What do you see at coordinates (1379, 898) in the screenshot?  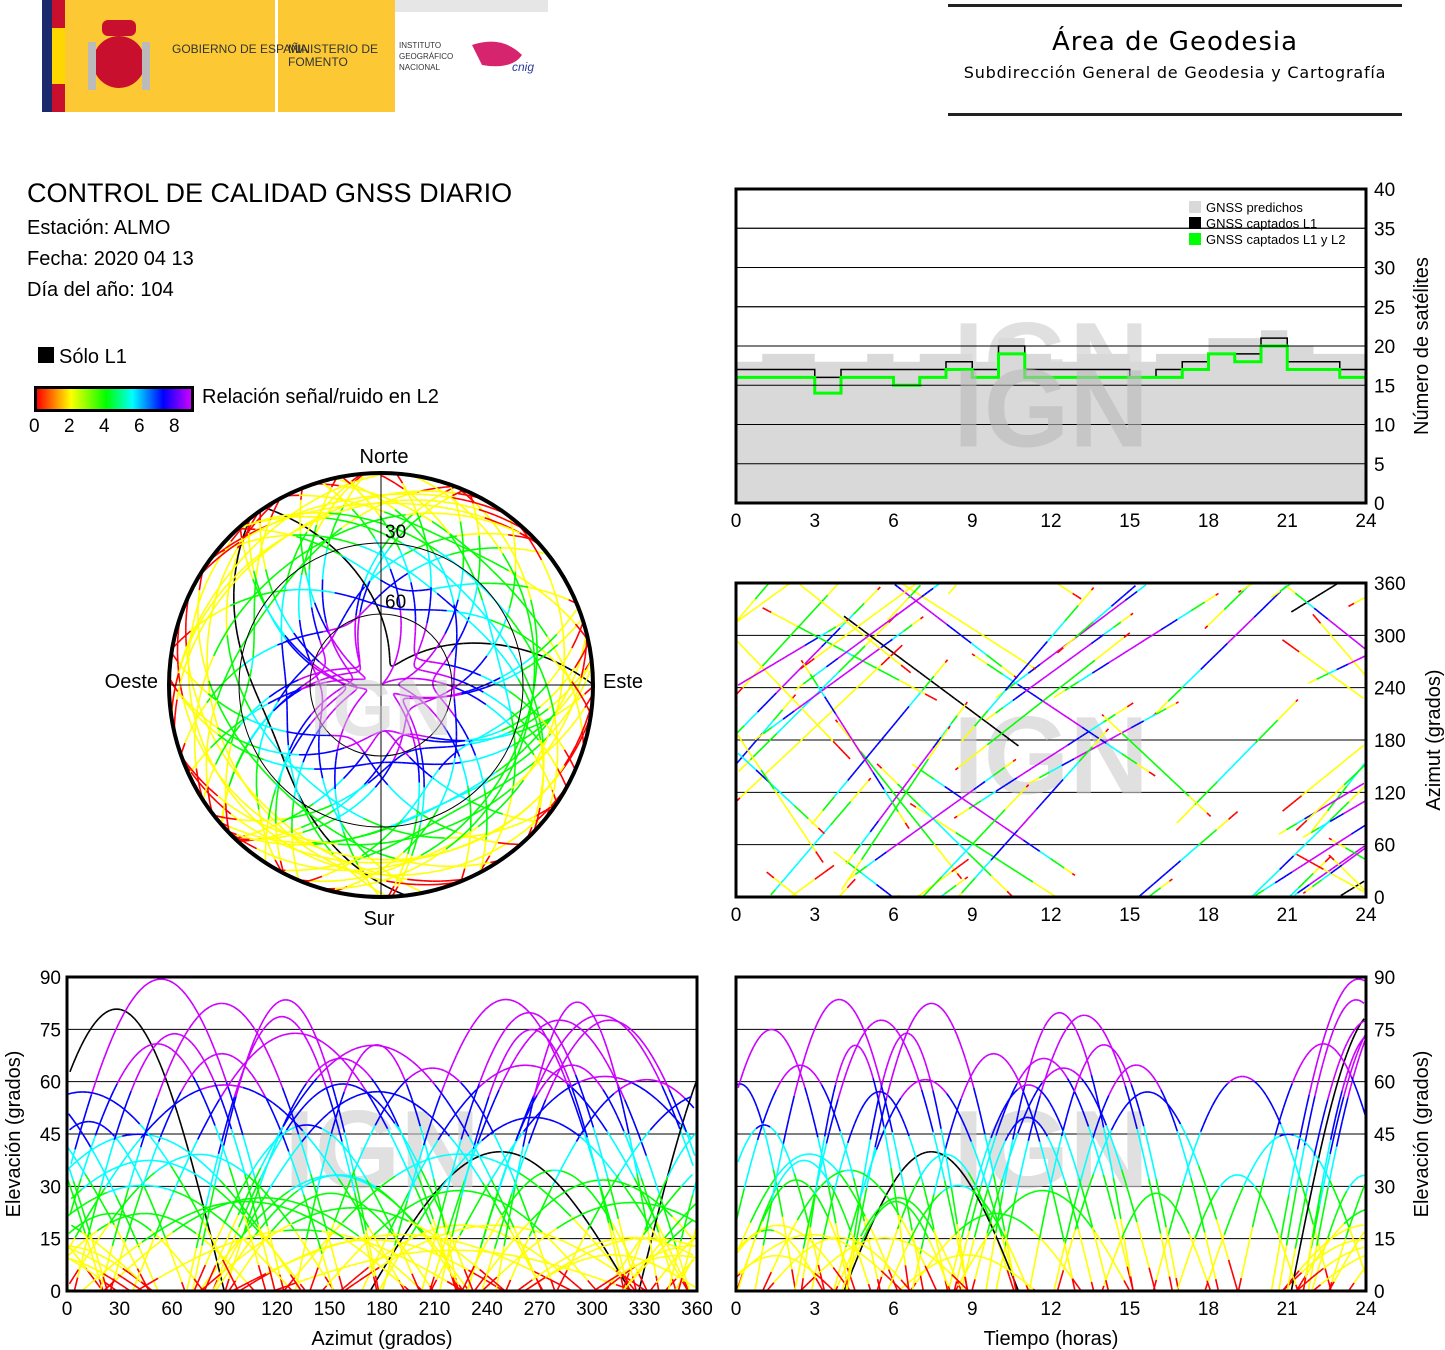 I see `y-tick-label: 0` at bounding box center [1379, 898].